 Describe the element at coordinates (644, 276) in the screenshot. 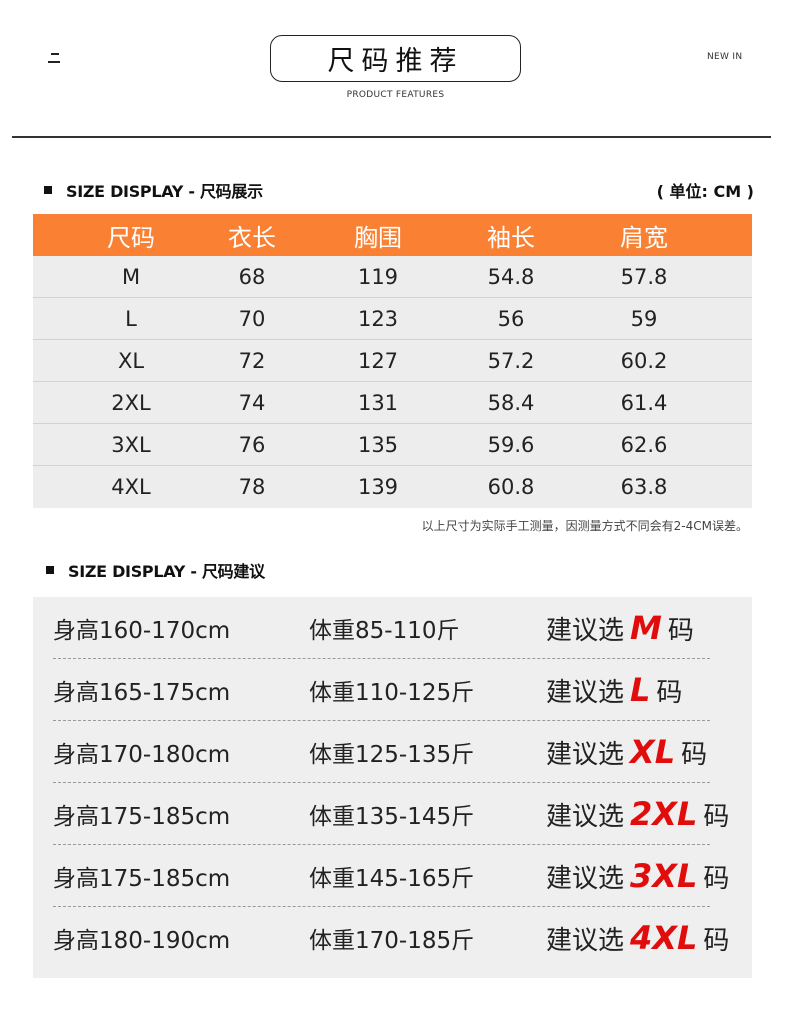

I see `table-cell: 57.8` at that location.